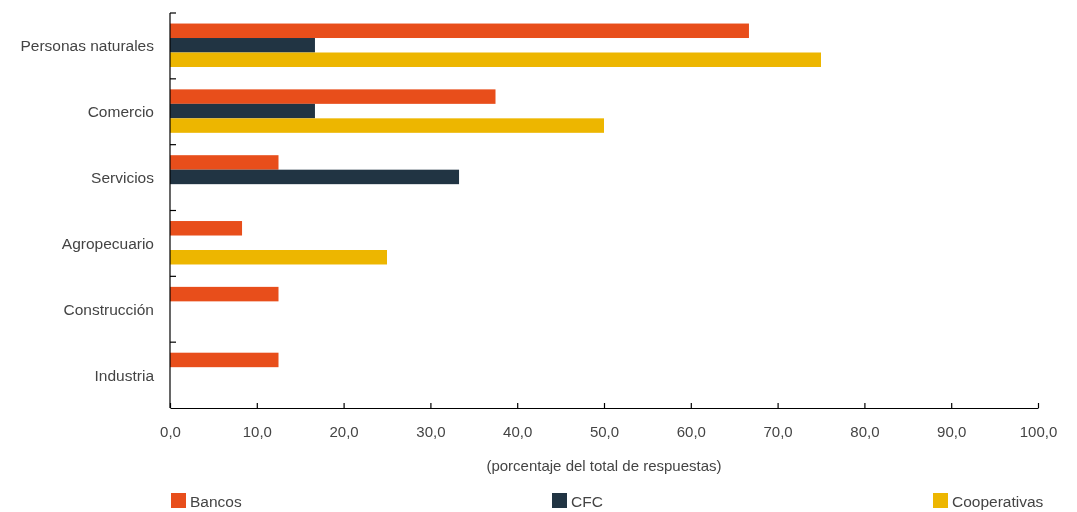 The height and width of the screenshot is (512, 1077). What do you see at coordinates (431, 431) in the screenshot?
I see `x-tick-label: 30,0` at bounding box center [431, 431].